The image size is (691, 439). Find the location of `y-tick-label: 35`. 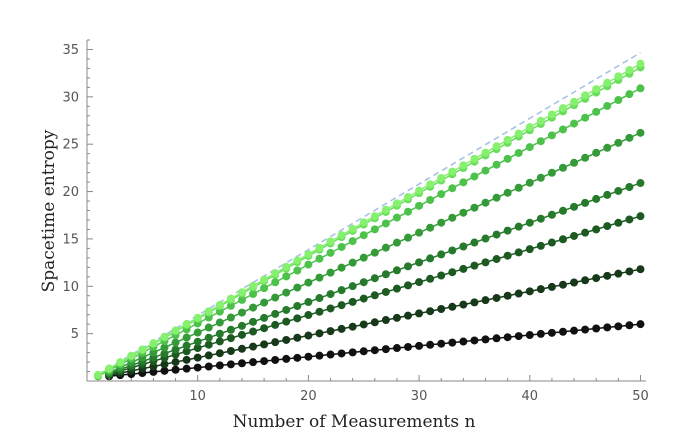

y-tick-label: 35 is located at coordinates (70, 50).